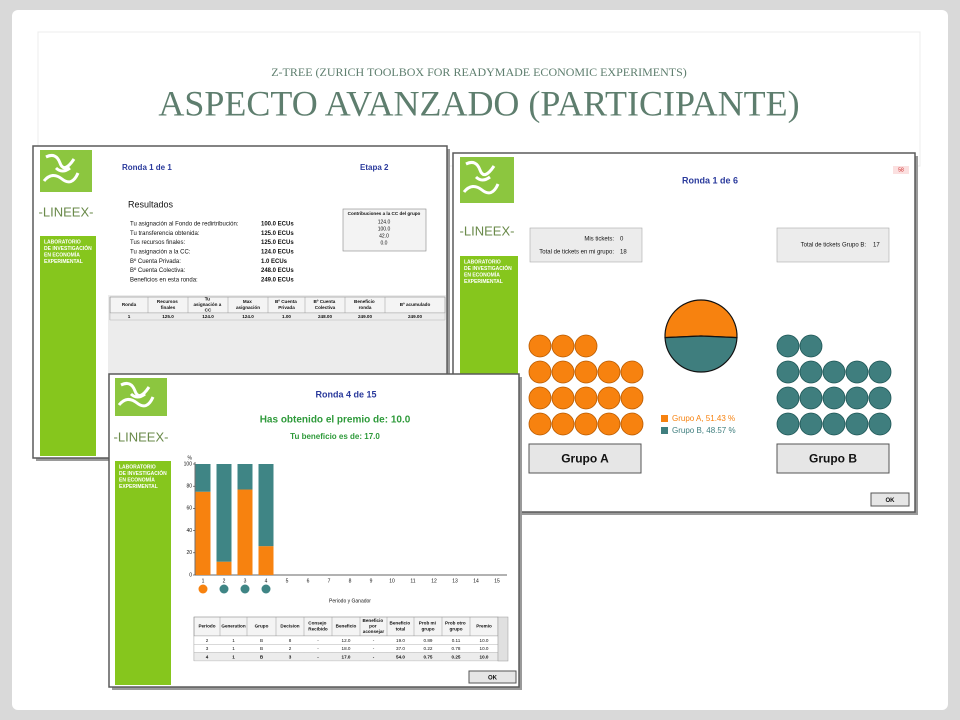 This screenshot has height=720, width=960. I want to click on info-label: Total de tickets Grupo B:, so click(834, 246).